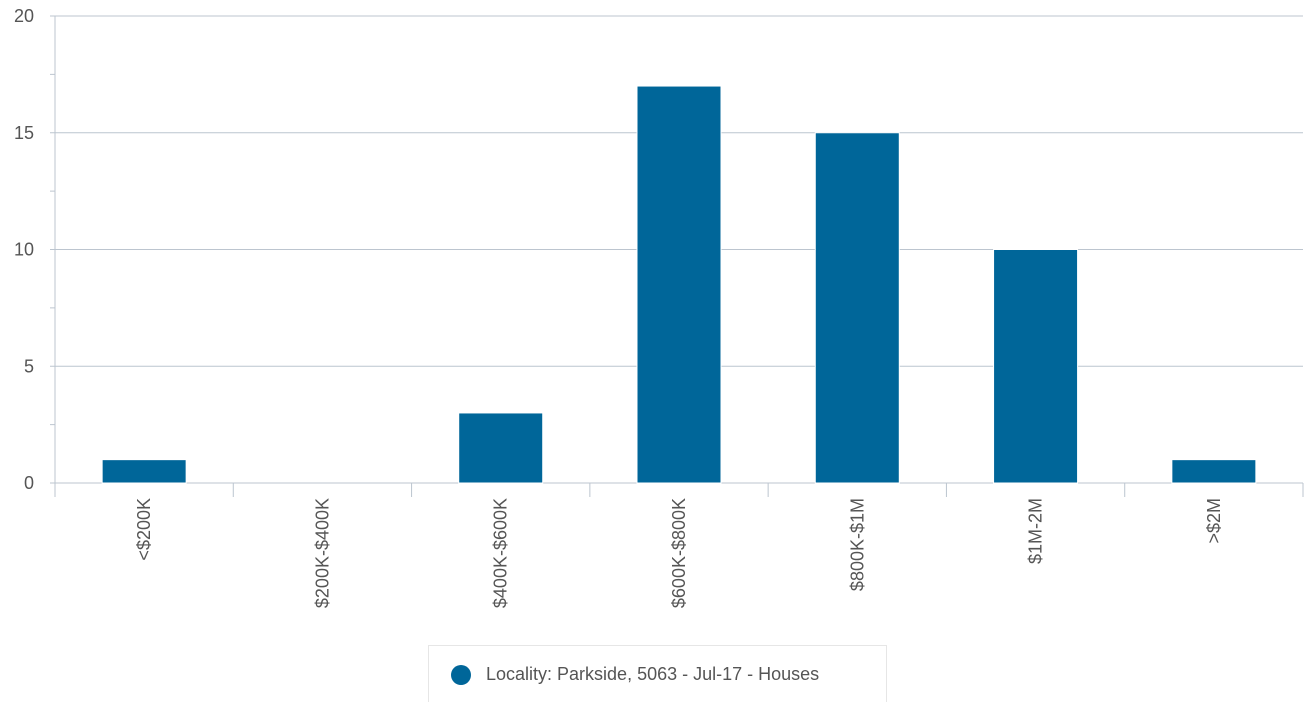  I want to click on legend-marker-icon, so click(461, 674).